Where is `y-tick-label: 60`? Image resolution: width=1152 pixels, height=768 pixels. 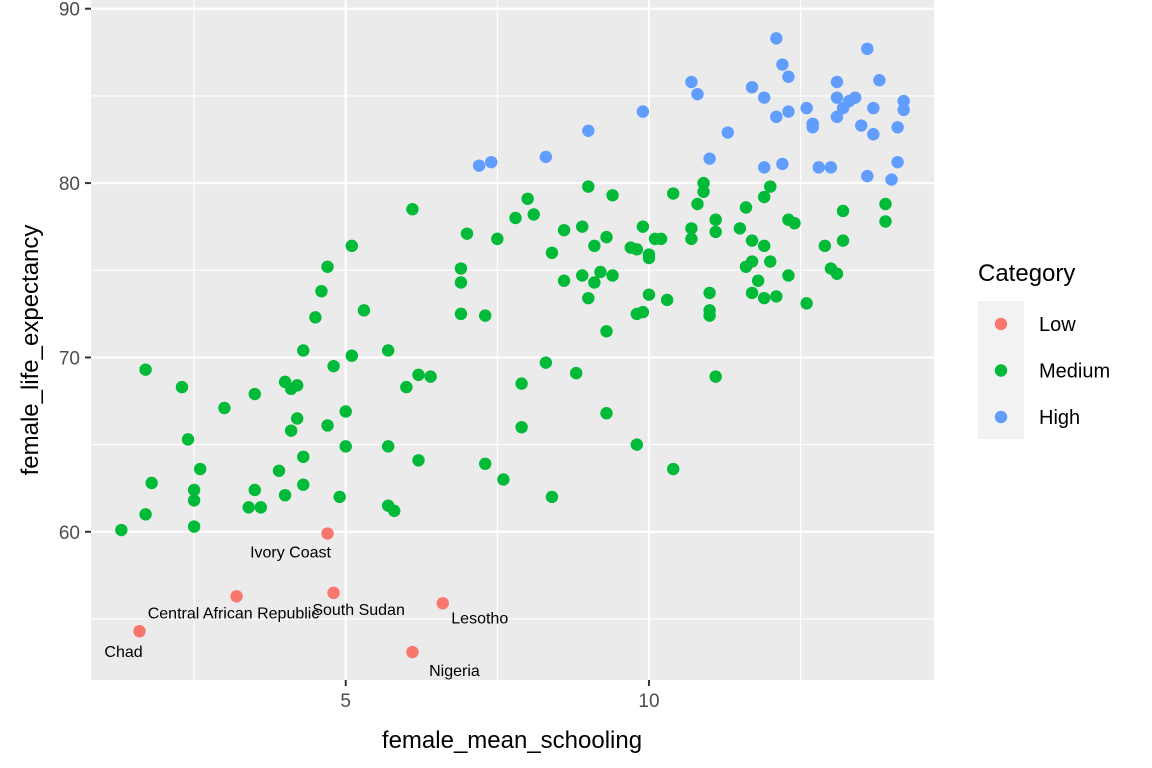 y-tick-label: 60 is located at coordinates (69, 533).